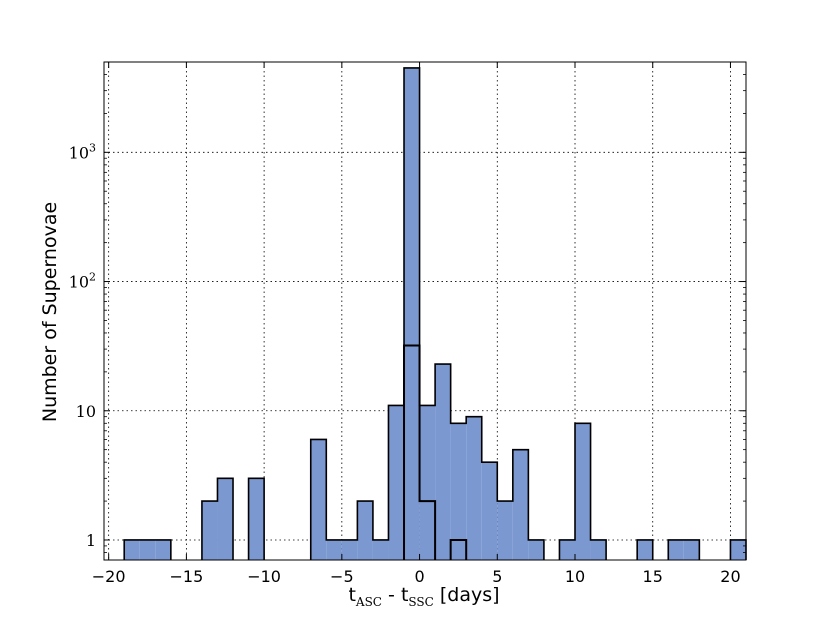  I want to click on step-layer, so click(435, 452).